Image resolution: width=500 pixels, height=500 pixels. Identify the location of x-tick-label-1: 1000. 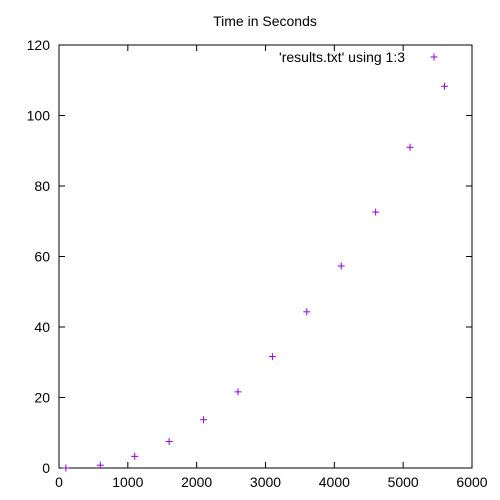
(127, 482).